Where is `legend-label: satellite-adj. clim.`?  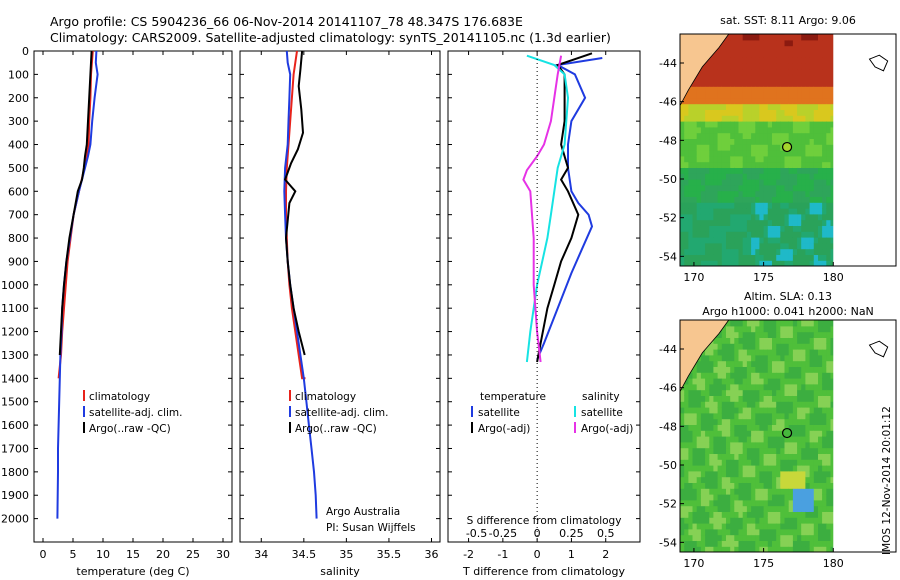
legend-label: satellite-adj. clim. is located at coordinates (135, 413).